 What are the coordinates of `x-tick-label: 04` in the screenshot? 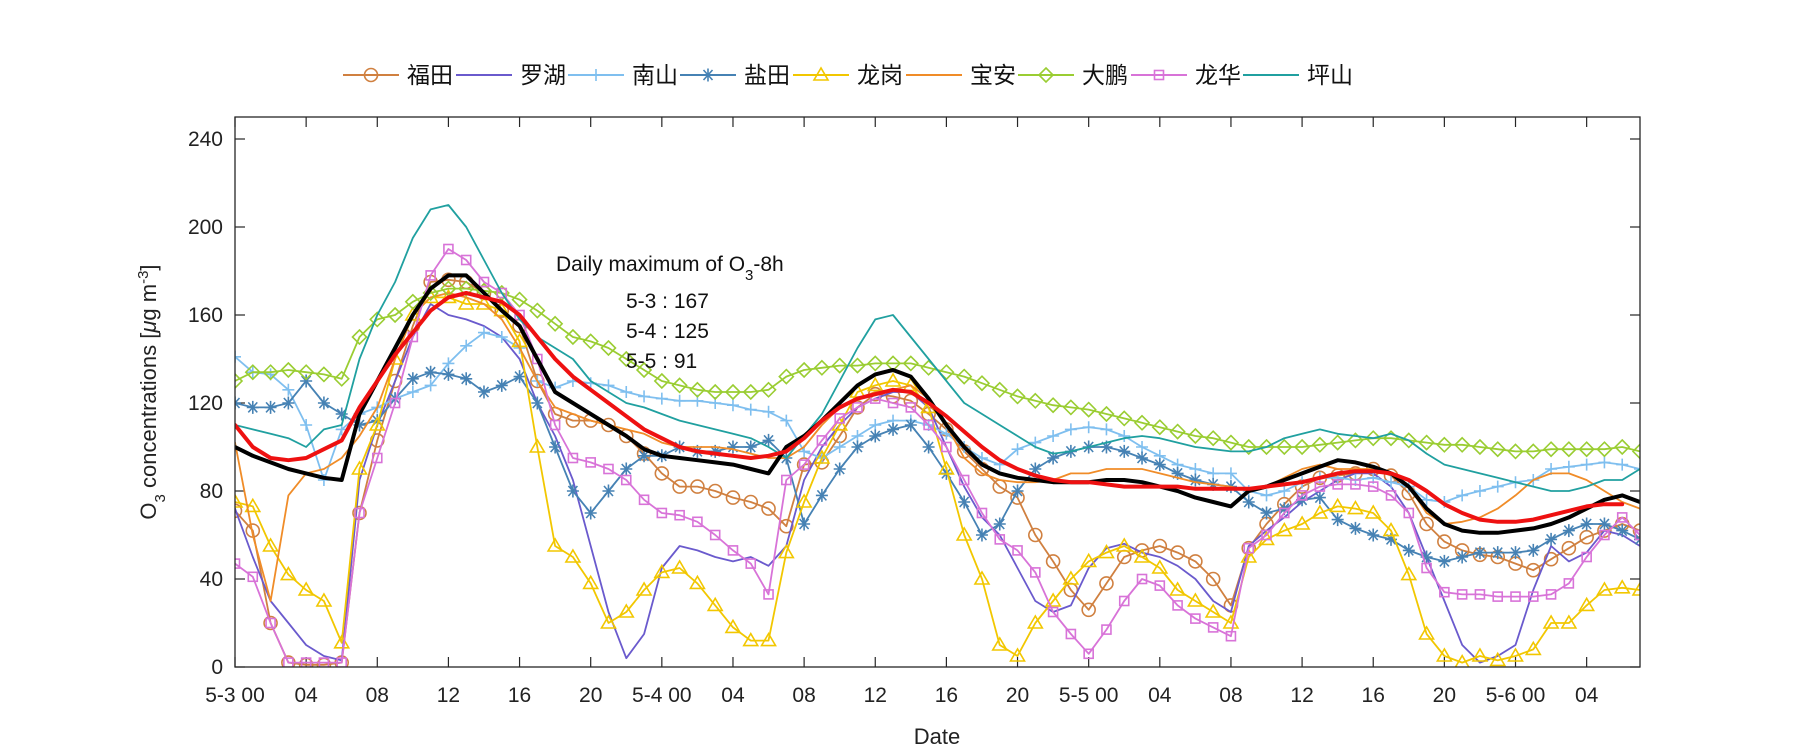 It's located at (733, 695).